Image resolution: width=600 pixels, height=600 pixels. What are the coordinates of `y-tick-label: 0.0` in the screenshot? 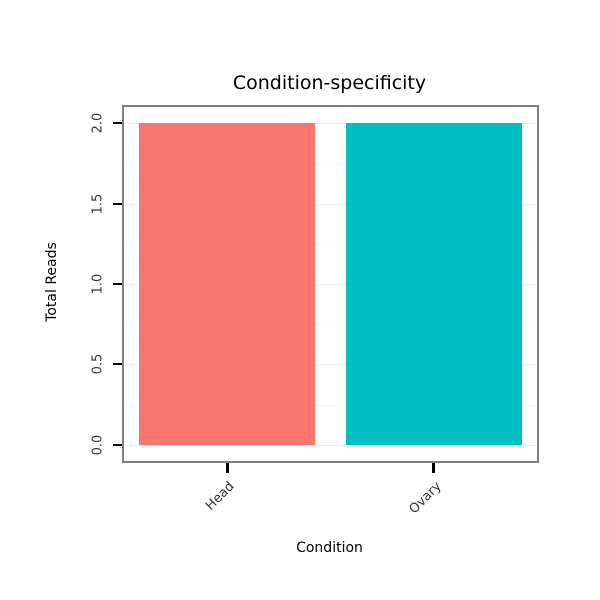 It's located at (98, 445).